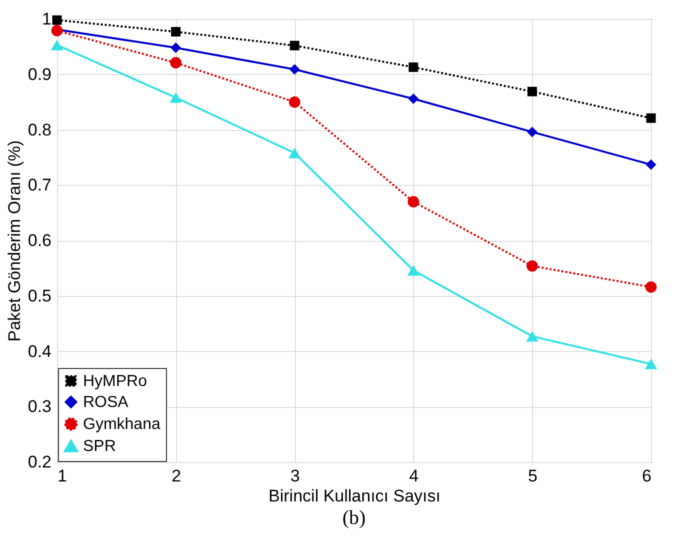 The width and height of the screenshot is (676, 542). What do you see at coordinates (40, 462) in the screenshot?
I see `y-tick-label: 0.2` at bounding box center [40, 462].